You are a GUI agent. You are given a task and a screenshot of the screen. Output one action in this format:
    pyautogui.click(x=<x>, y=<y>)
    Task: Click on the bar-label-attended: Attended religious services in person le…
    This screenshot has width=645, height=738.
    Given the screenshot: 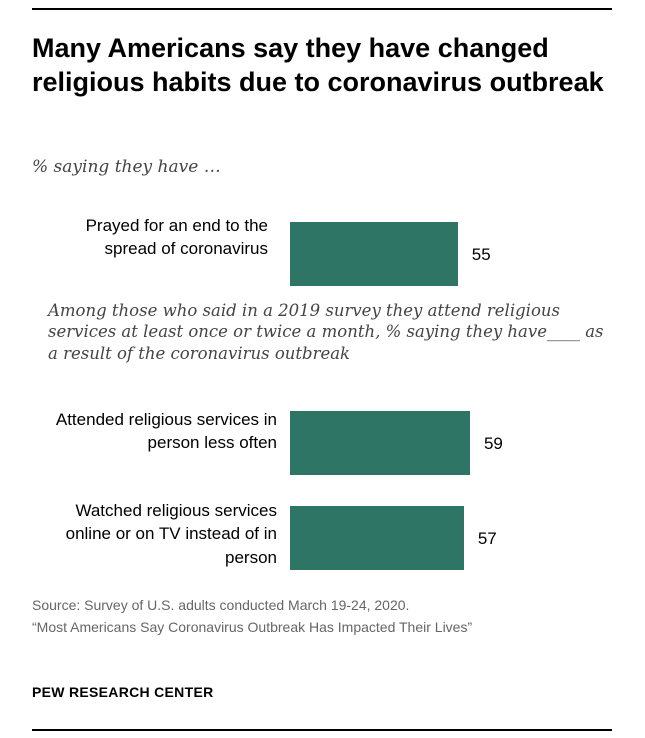 What is the action you would take?
    pyautogui.click(x=166, y=431)
    